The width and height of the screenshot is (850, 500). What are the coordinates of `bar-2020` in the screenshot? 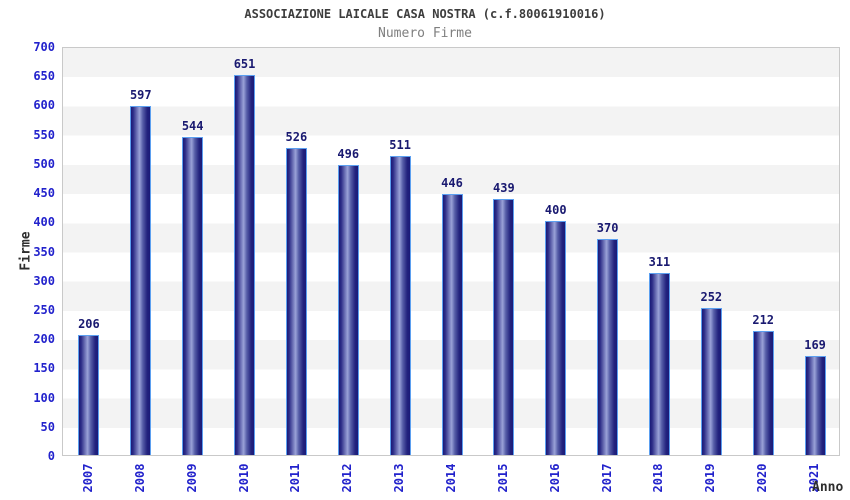 It's located at (763, 393).